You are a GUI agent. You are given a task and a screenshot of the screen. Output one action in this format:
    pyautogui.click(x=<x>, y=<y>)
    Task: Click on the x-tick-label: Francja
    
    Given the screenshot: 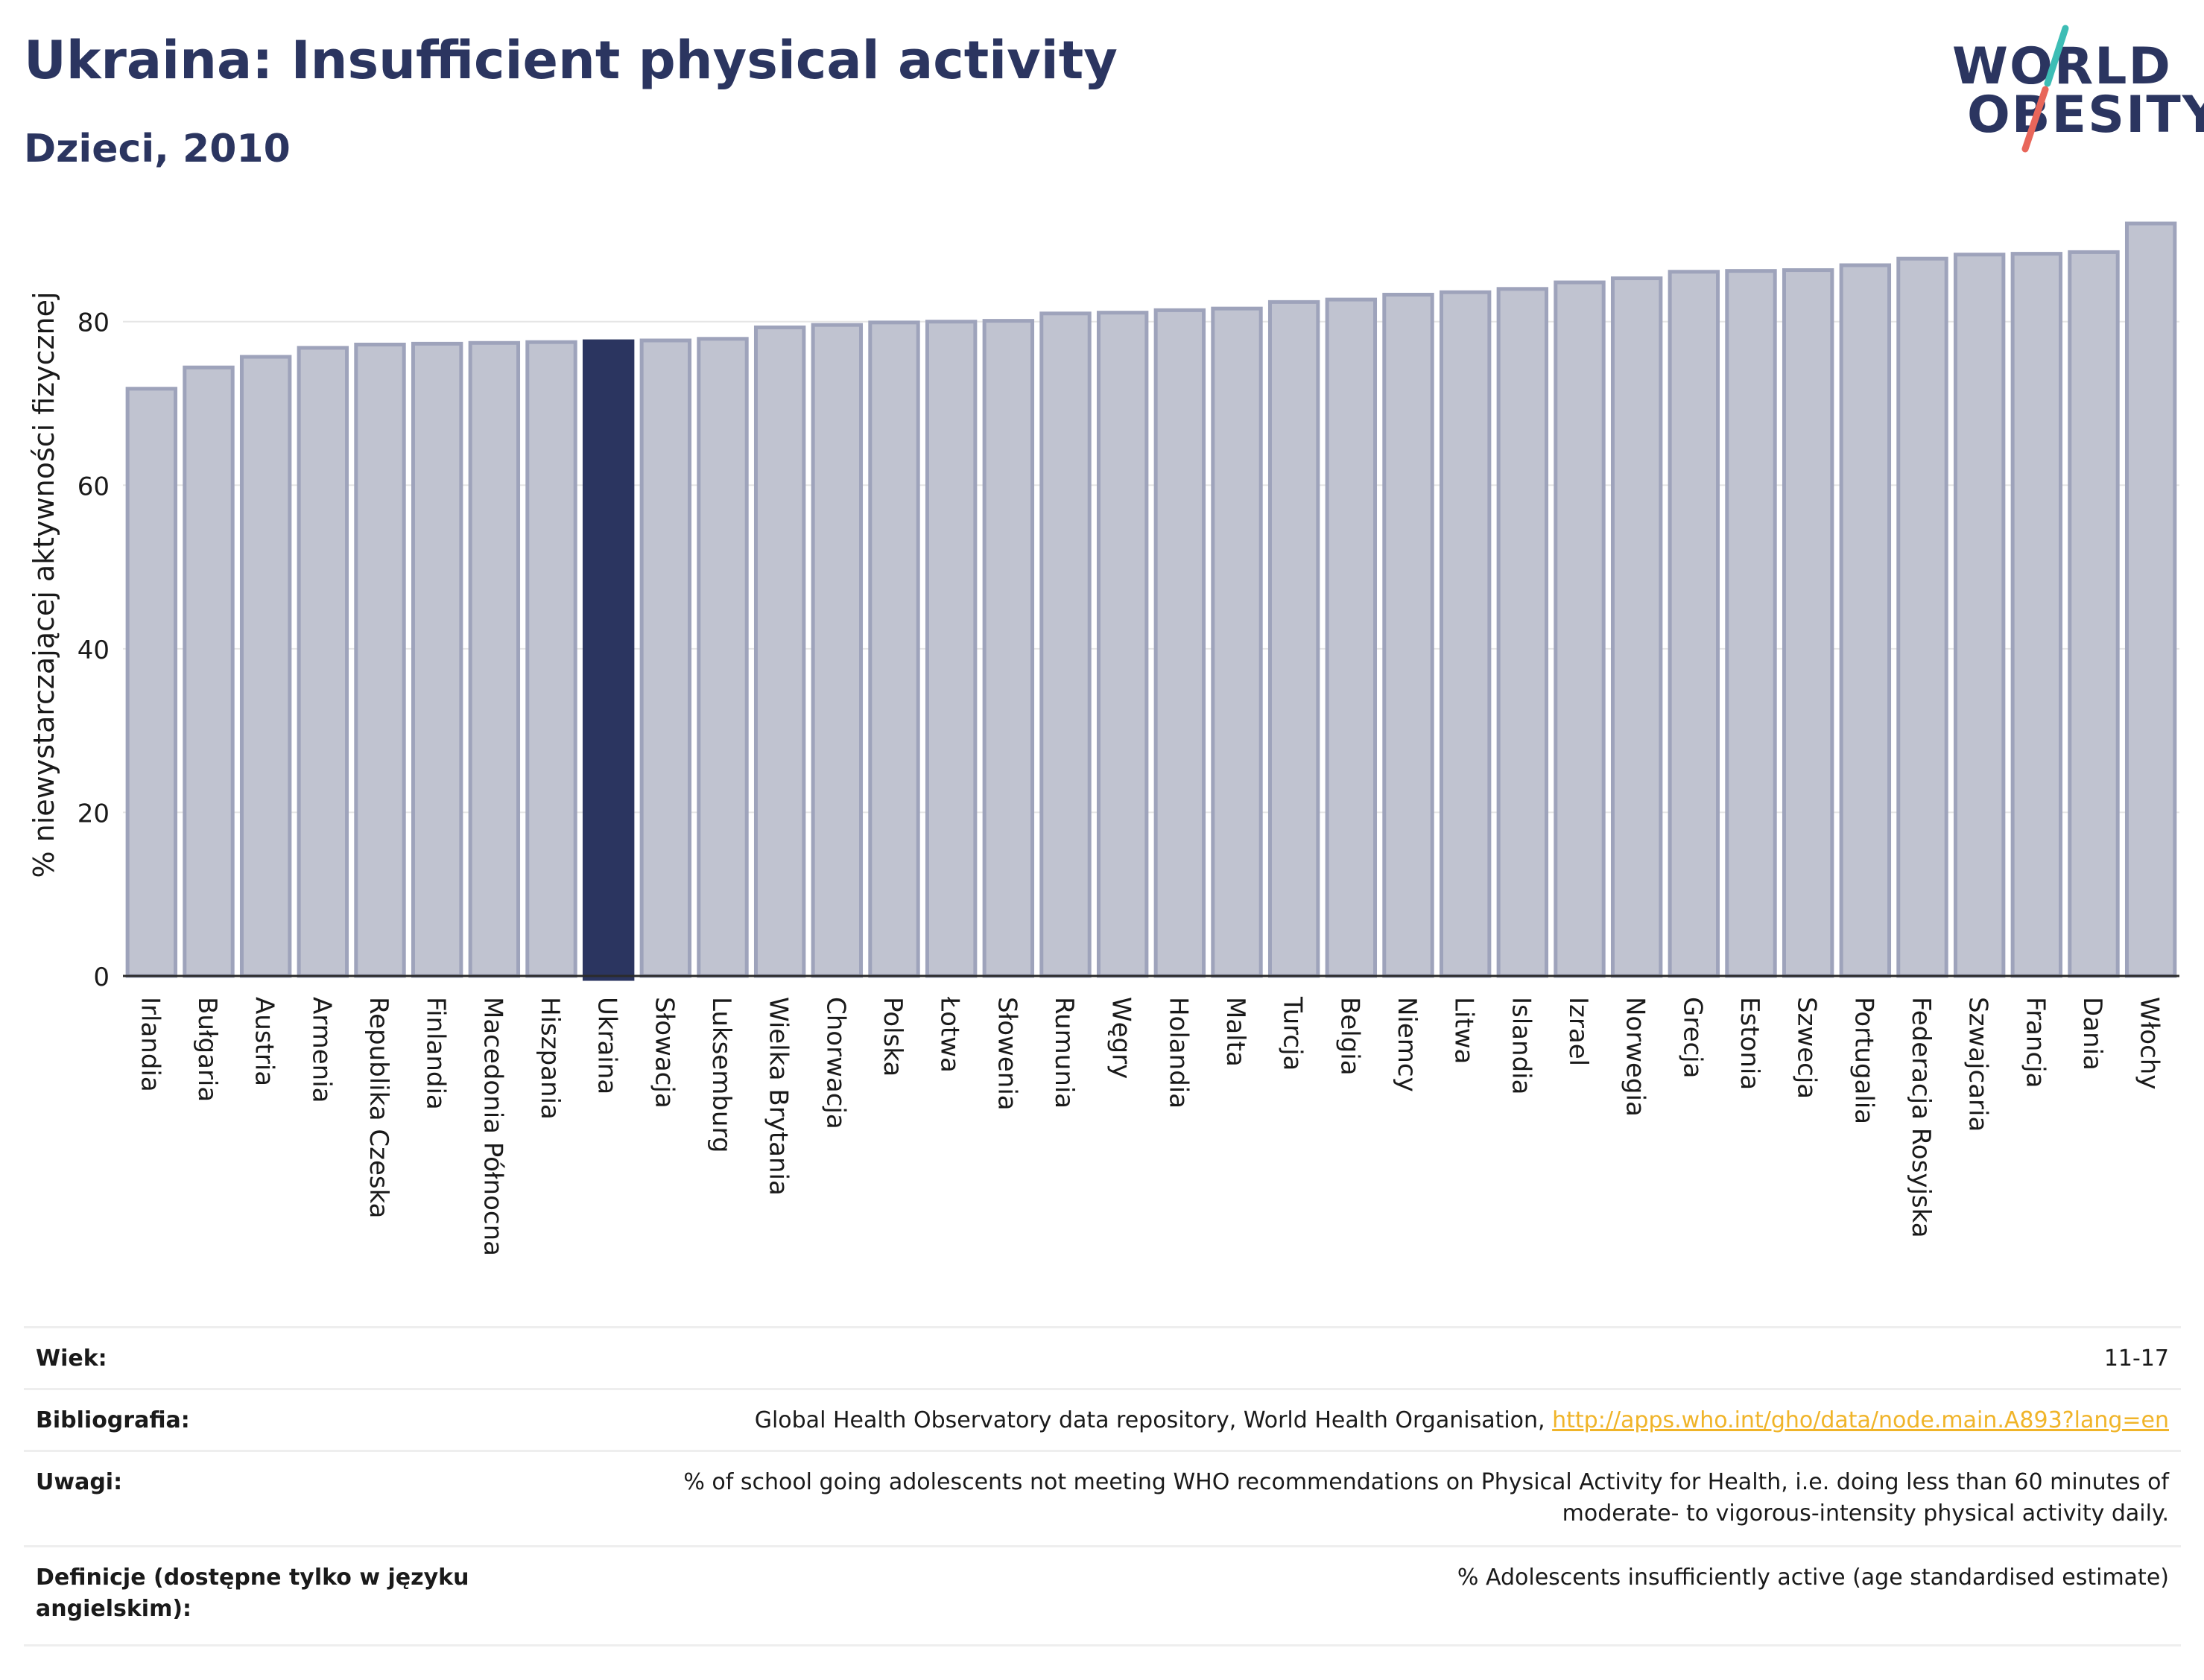 What is the action you would take?
    pyautogui.click(x=2035, y=1042)
    